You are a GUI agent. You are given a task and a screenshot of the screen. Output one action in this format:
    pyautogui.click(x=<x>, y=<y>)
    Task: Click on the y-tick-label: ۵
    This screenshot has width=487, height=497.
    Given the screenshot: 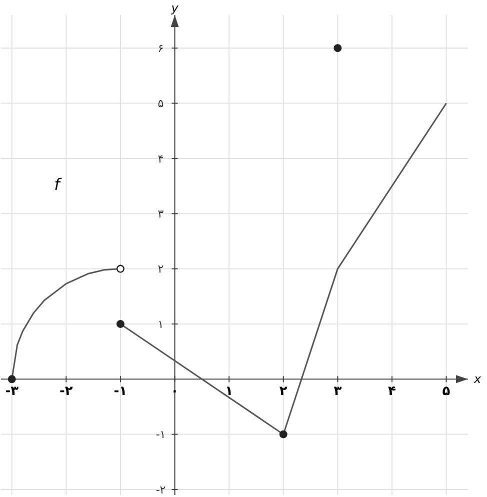 What is the action you would take?
    pyautogui.click(x=161, y=103)
    